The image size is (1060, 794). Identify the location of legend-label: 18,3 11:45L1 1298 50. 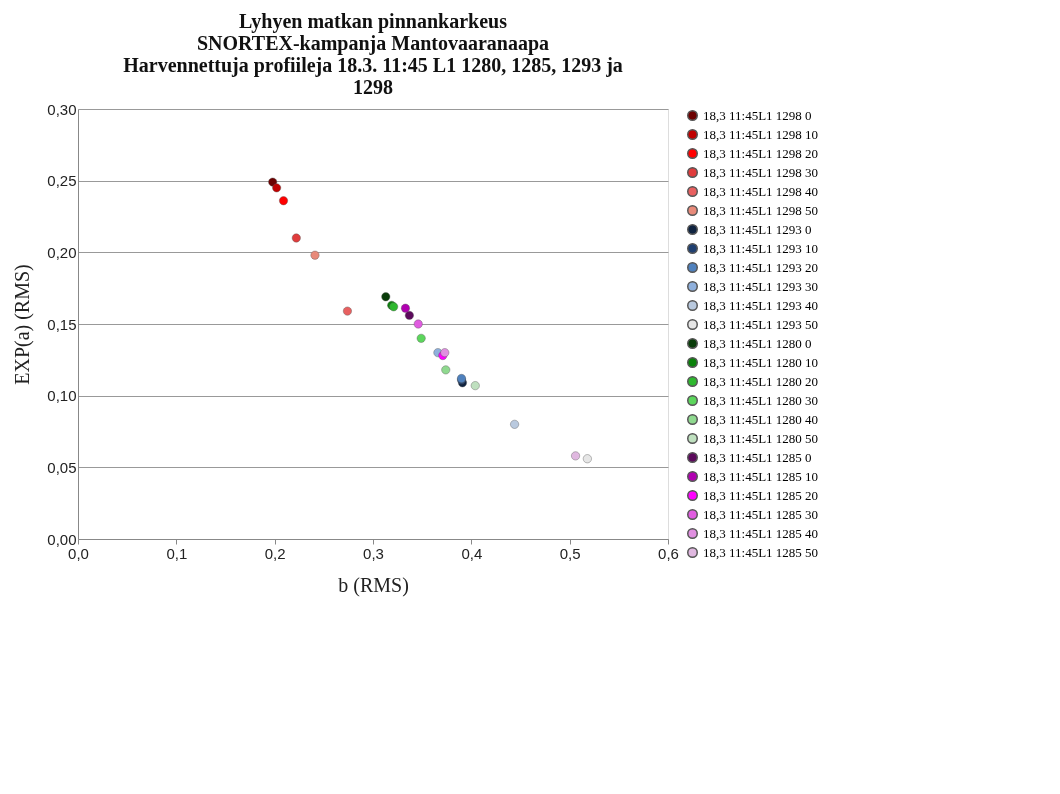
(761, 210).